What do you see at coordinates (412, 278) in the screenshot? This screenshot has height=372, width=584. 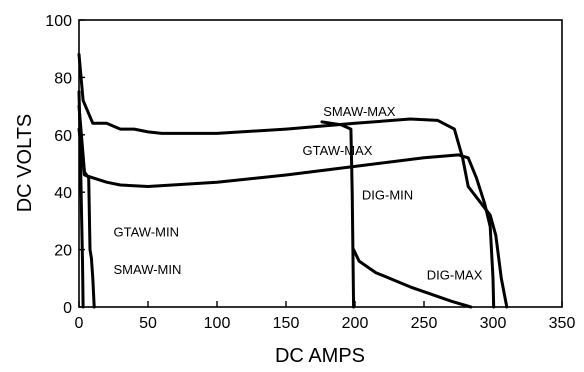 I see `series-line-dig-max` at bounding box center [412, 278].